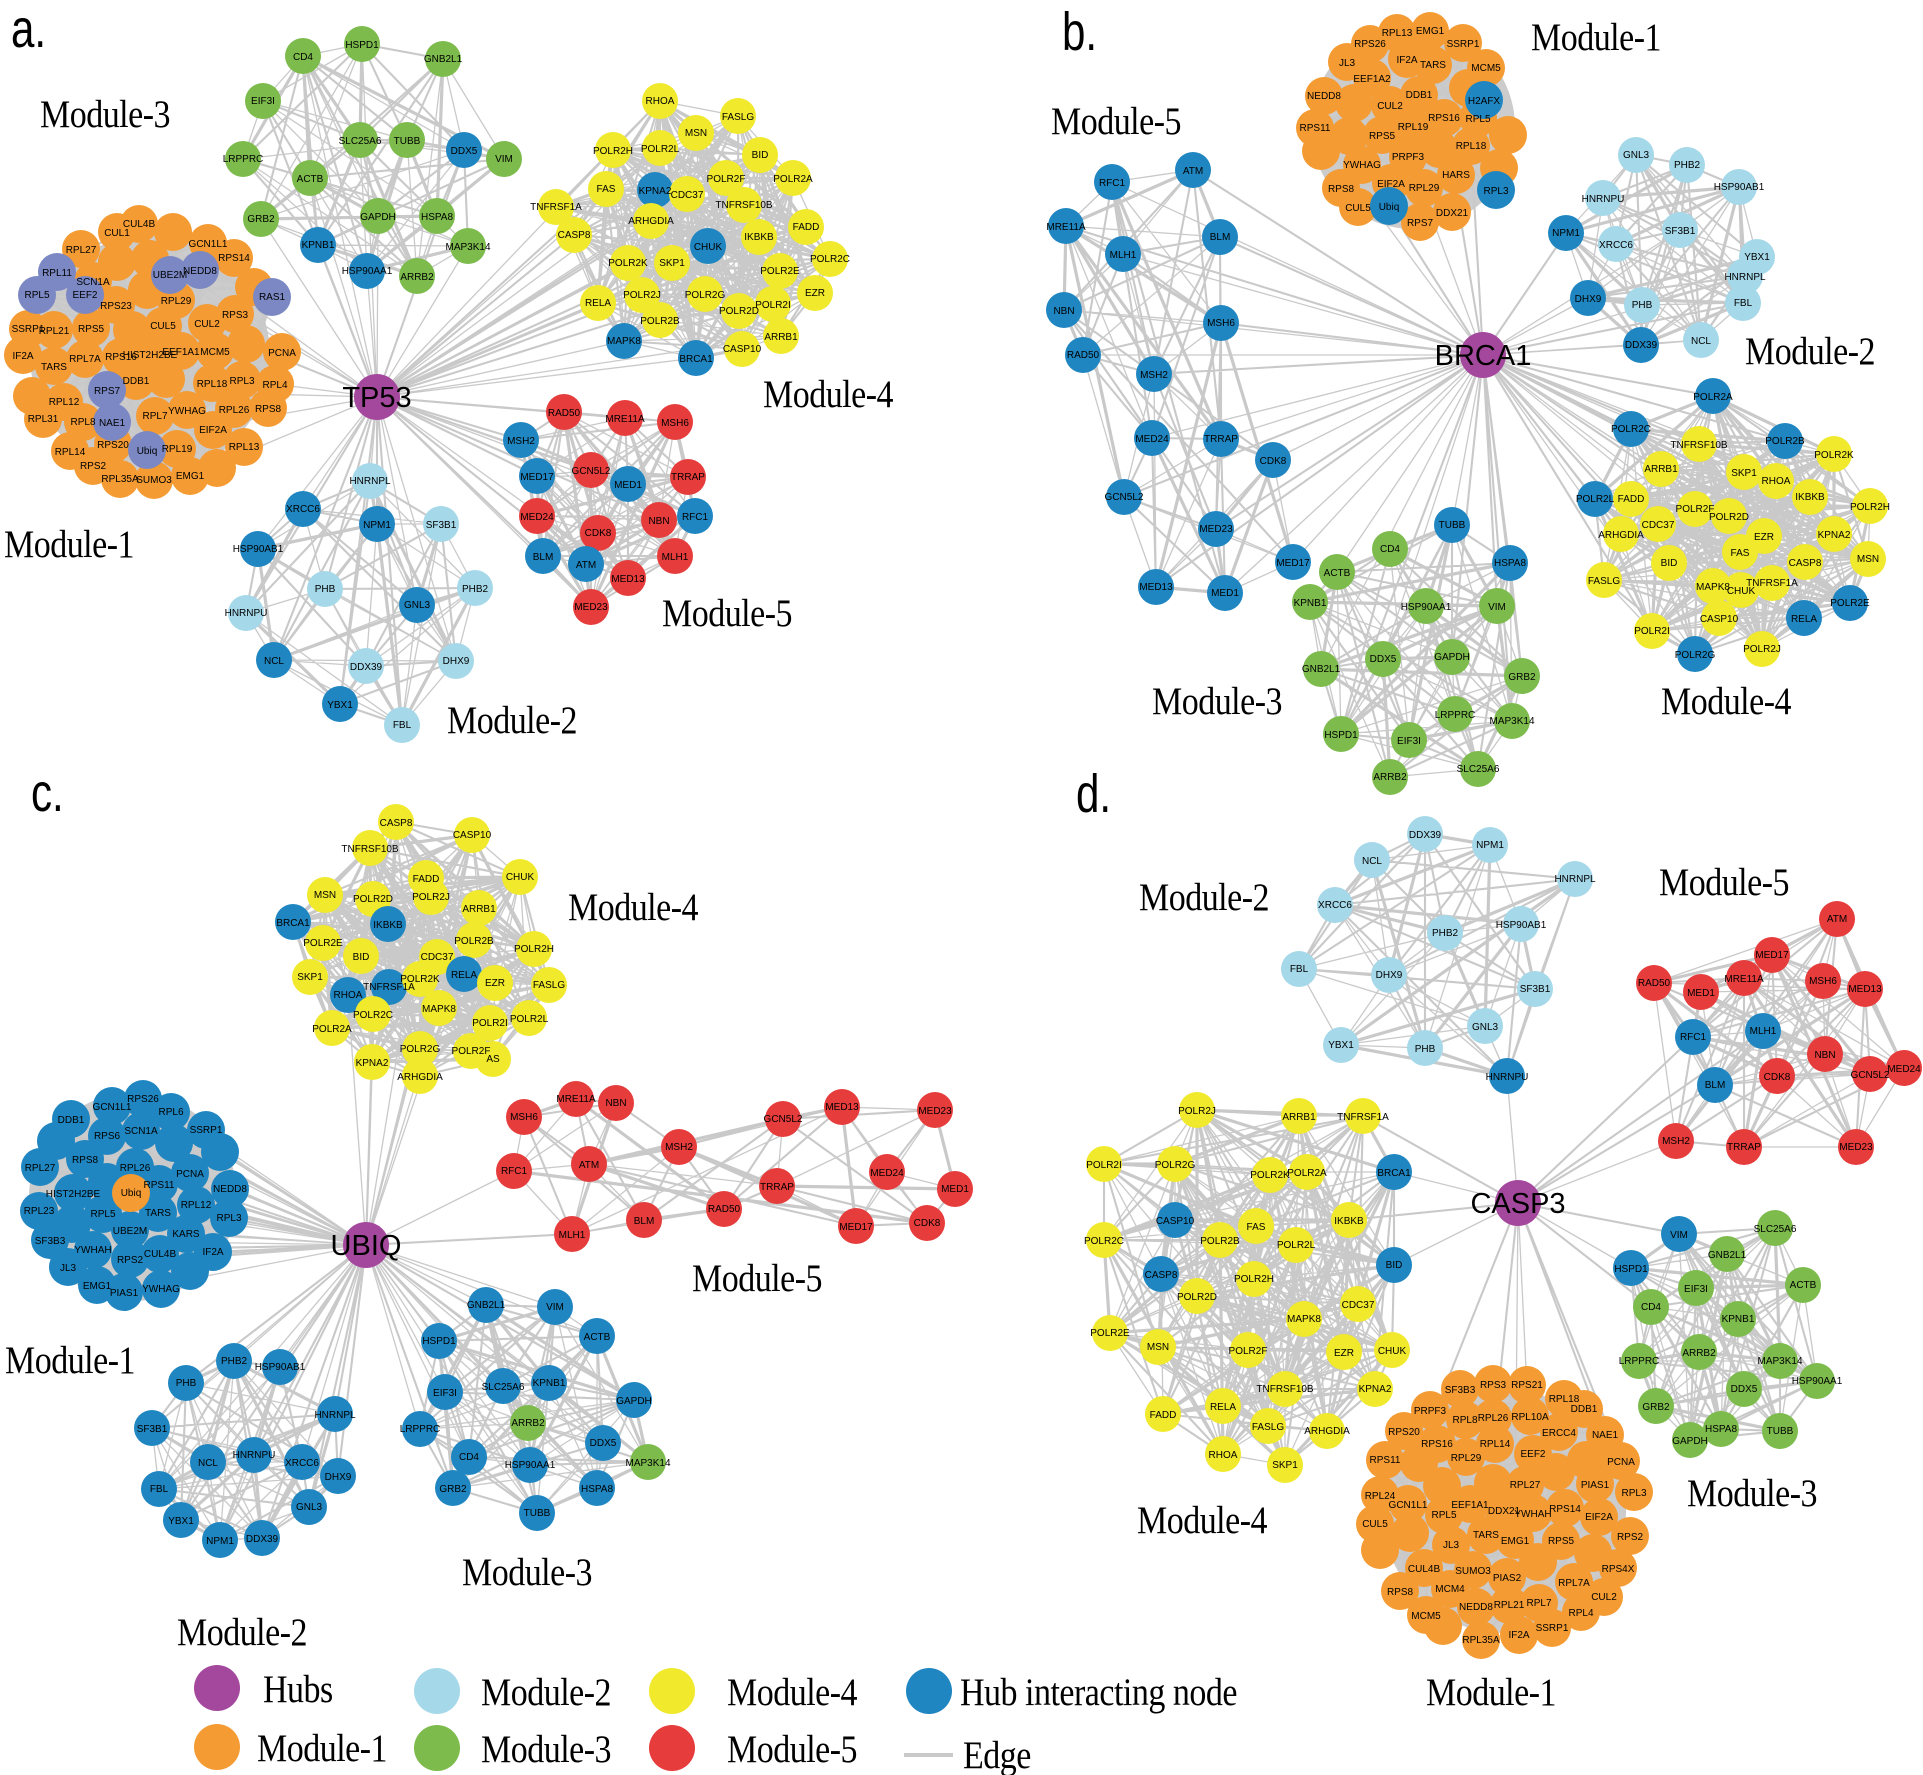 This screenshot has width=1923, height=1775. Describe the element at coordinates (200, 271) in the screenshot. I see `svg-text: NEDD8` at that location.